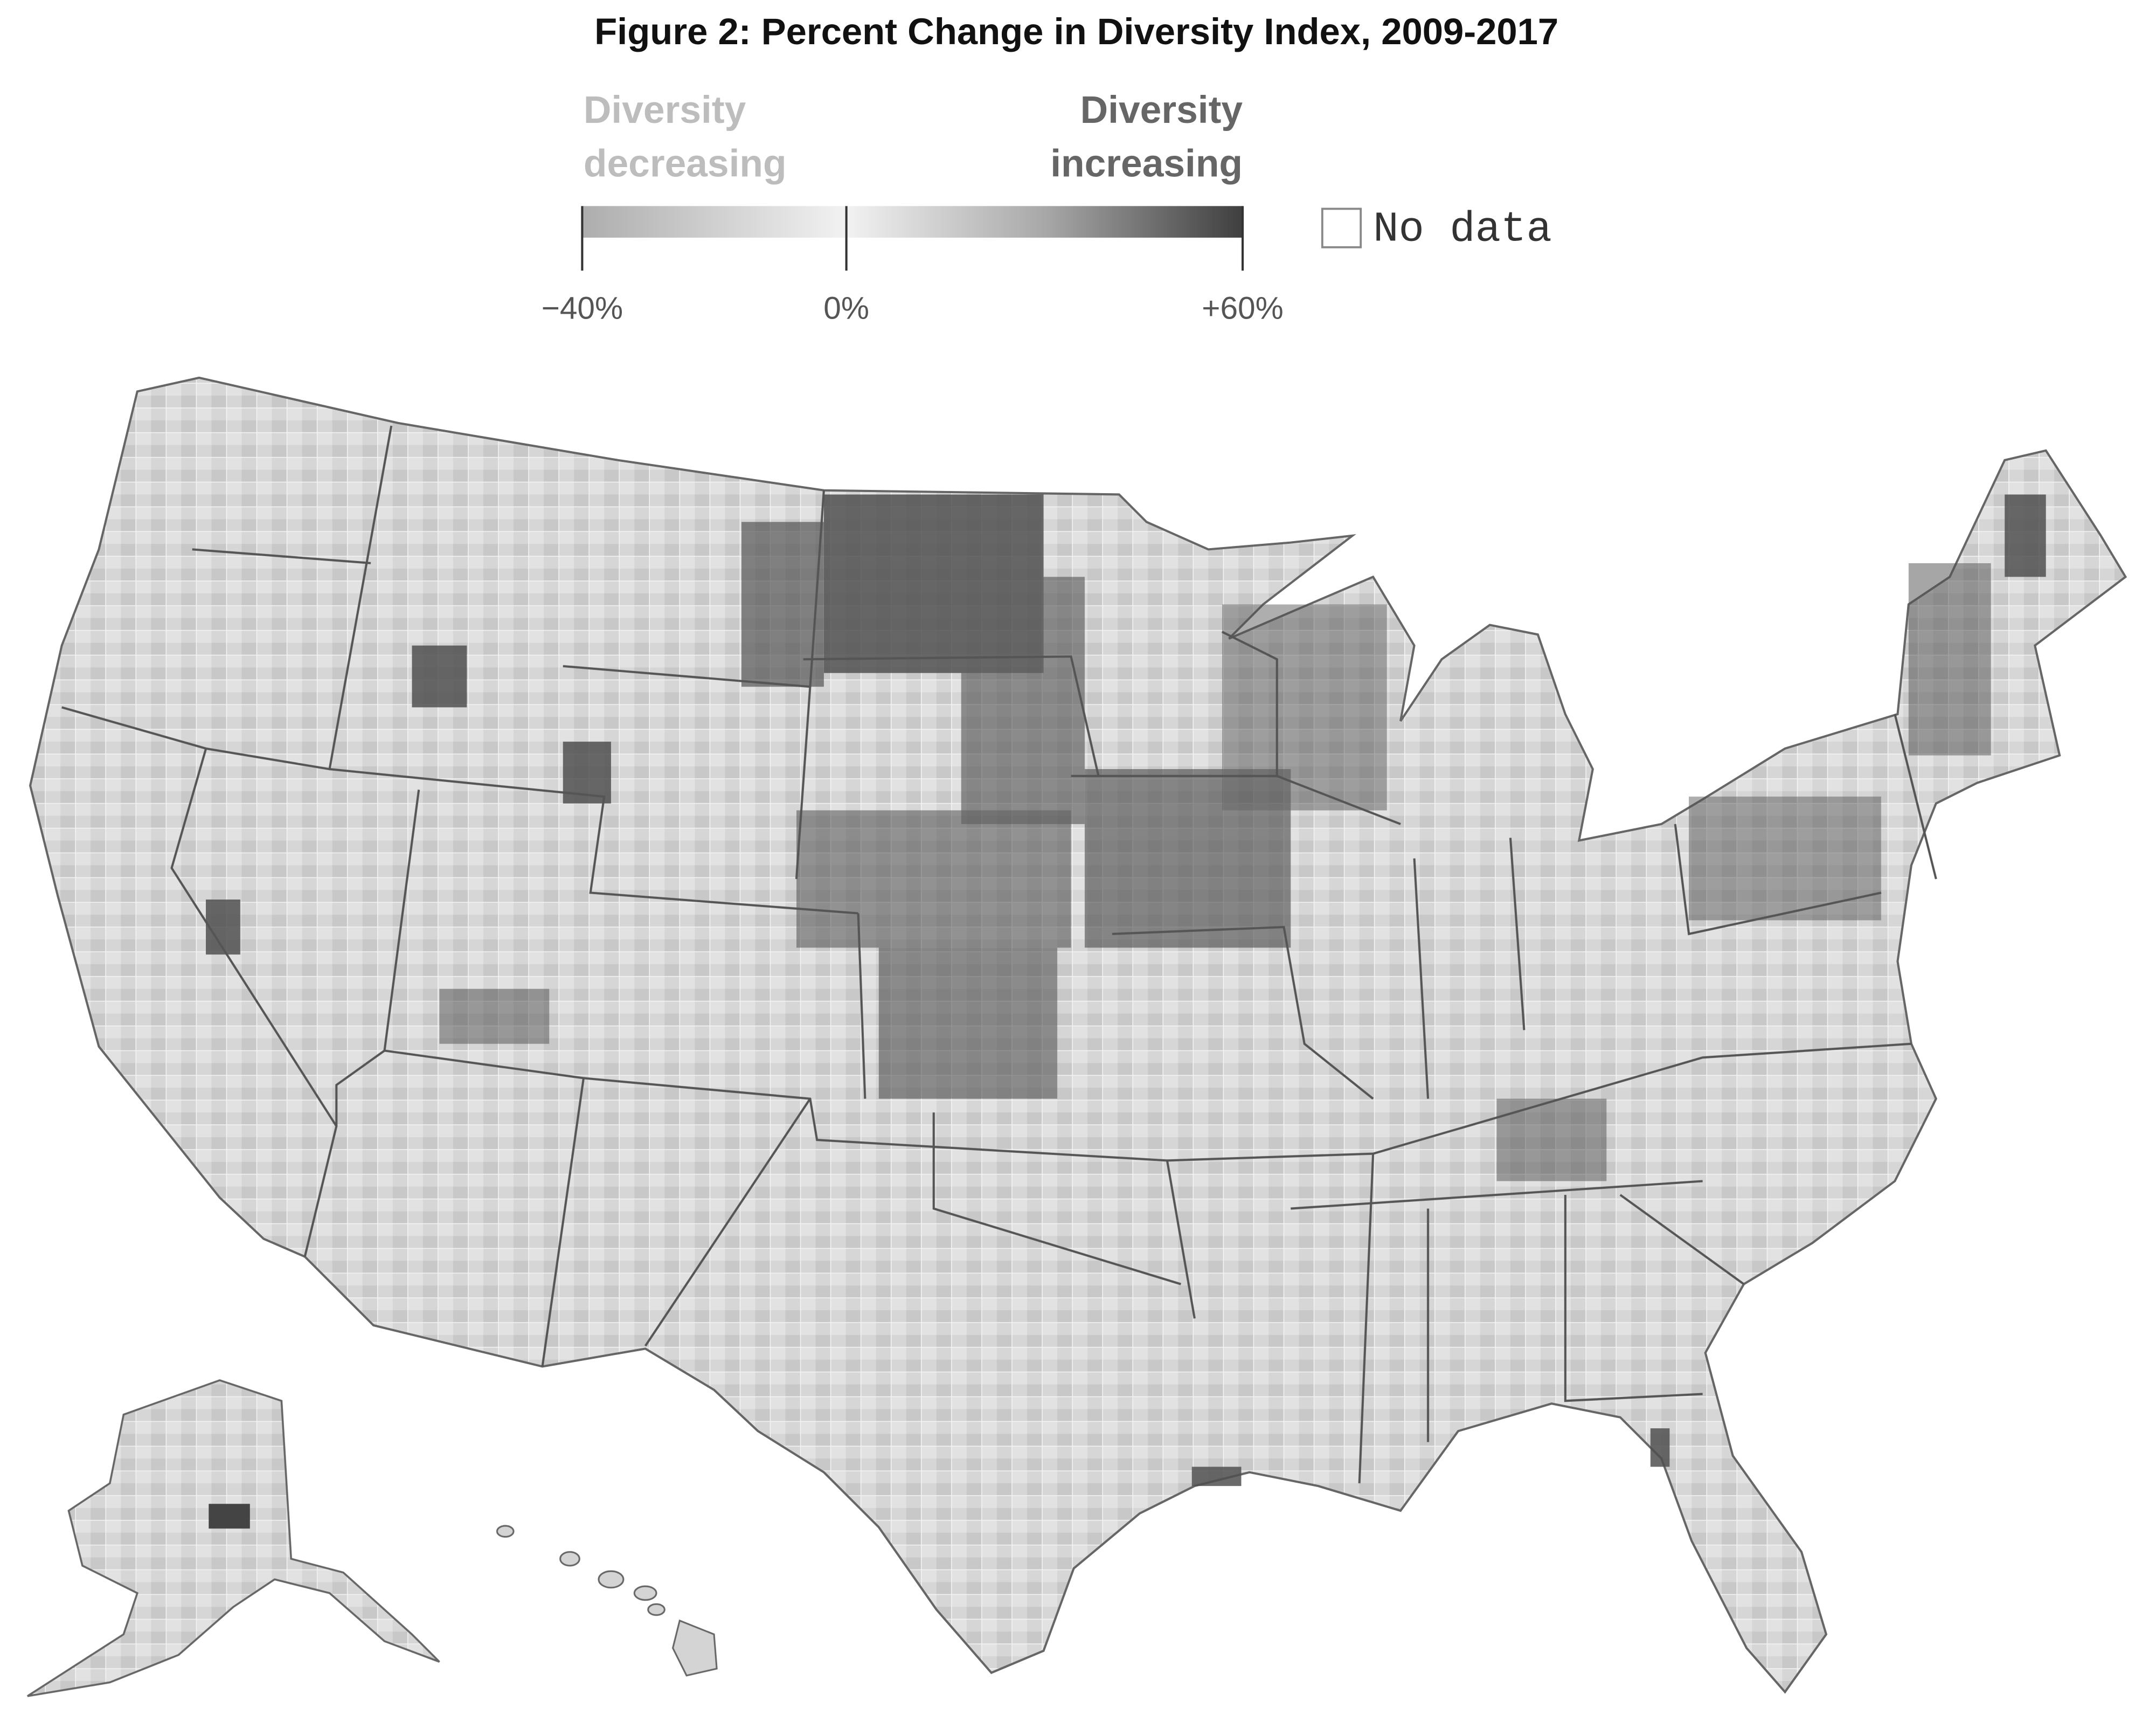  I want to click on legend-increasing-label: Diversity, so click(1161, 110).